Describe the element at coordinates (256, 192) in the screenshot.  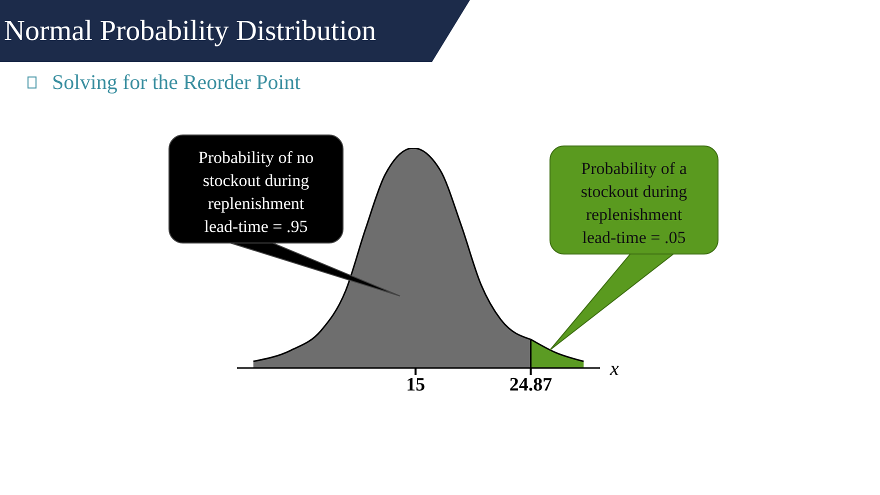
I see `annotation: Probability of no stockout during replenishment lead-time = .95` at that location.